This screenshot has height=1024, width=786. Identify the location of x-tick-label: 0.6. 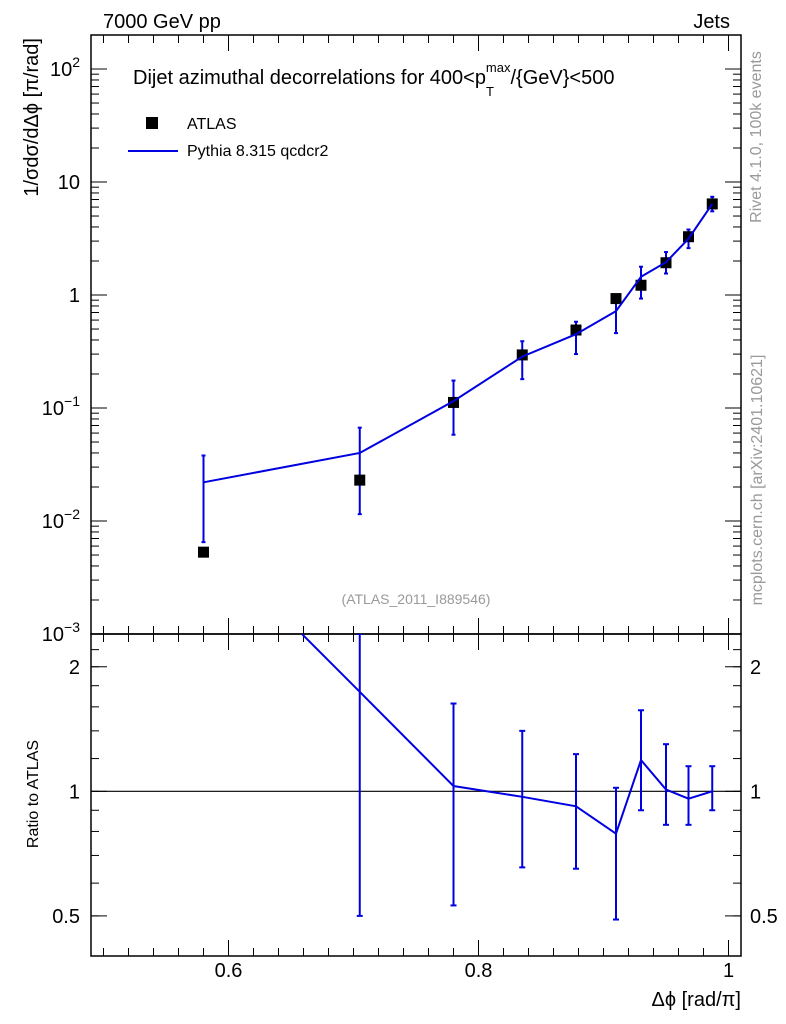
(229, 971).